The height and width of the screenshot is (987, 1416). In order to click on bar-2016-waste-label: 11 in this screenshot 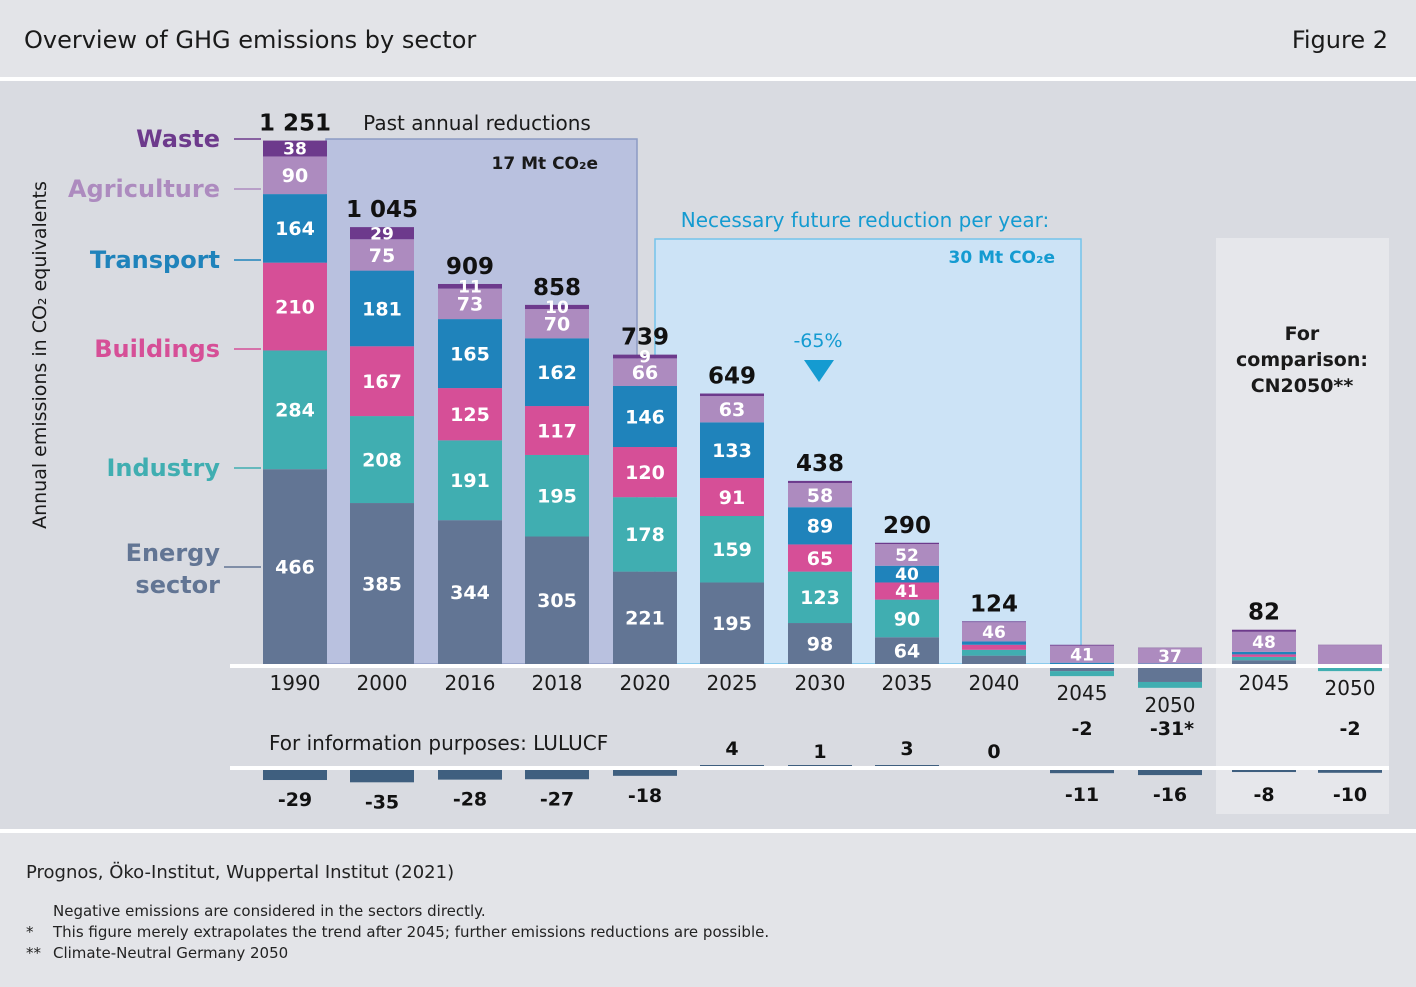, I will do `click(470, 287)`.